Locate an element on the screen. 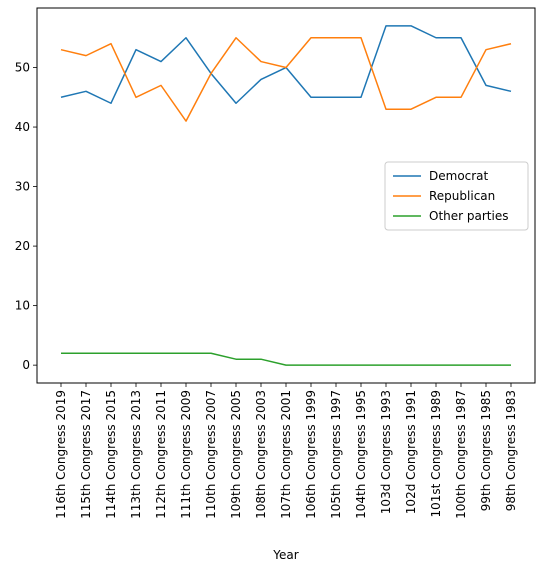  series-line-republican is located at coordinates (286, 79).